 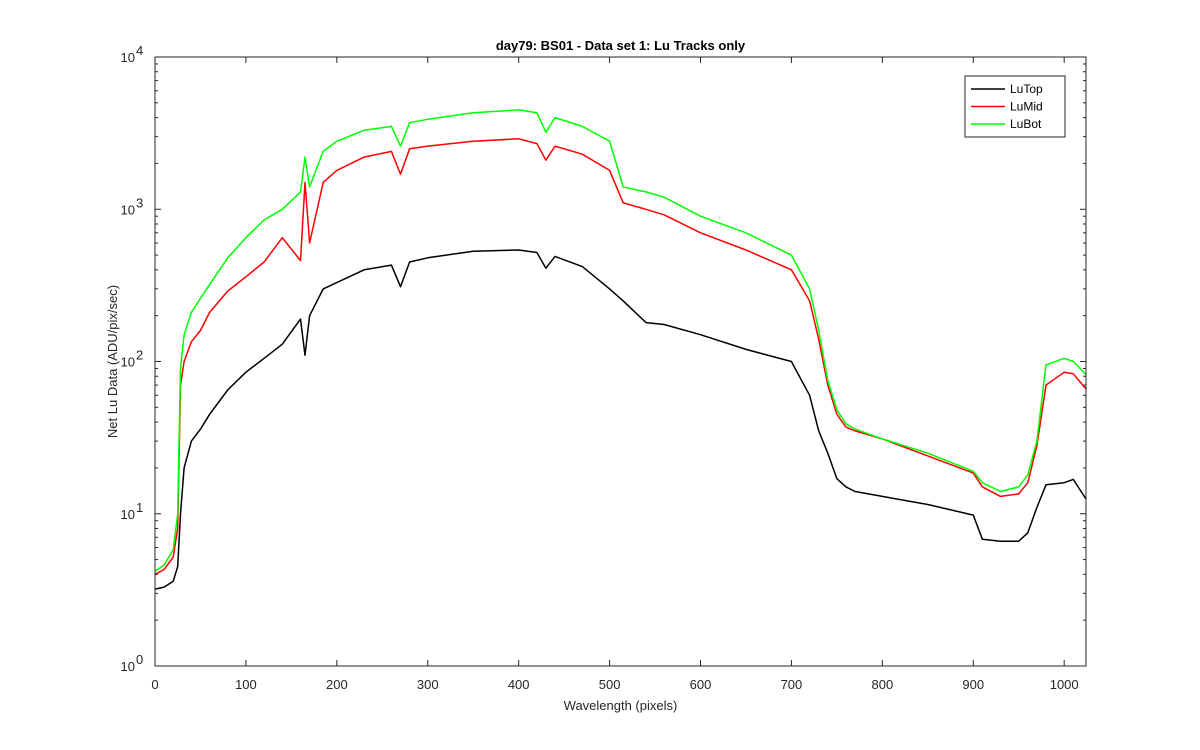 I want to click on x-tick-label: 700, so click(x=792, y=684).